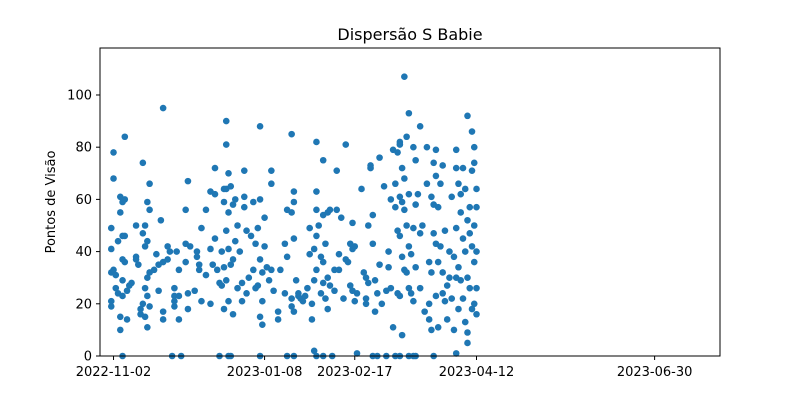 This screenshot has width=800, height=400. Describe the element at coordinates (355, 372) in the screenshot. I see `x-tick-label: 2023-02-17` at that location.